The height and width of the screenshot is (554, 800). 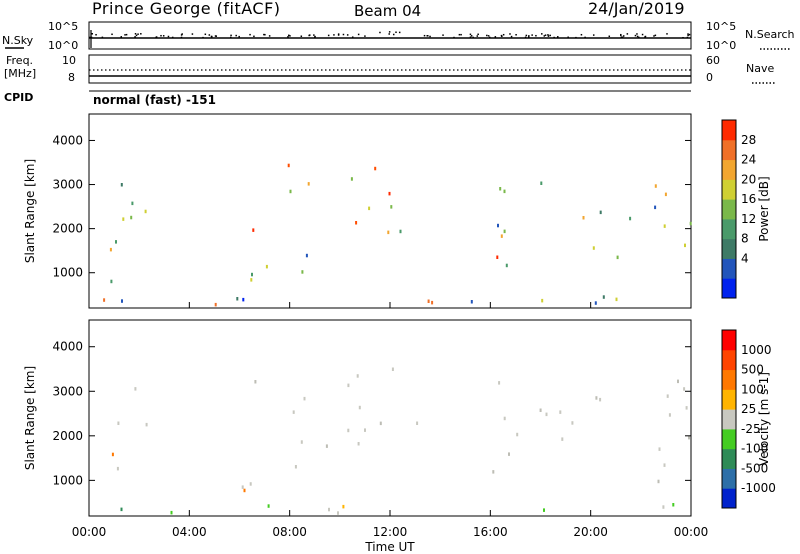 I want to click on power-ytick-label: 4000, so click(x=67, y=140).